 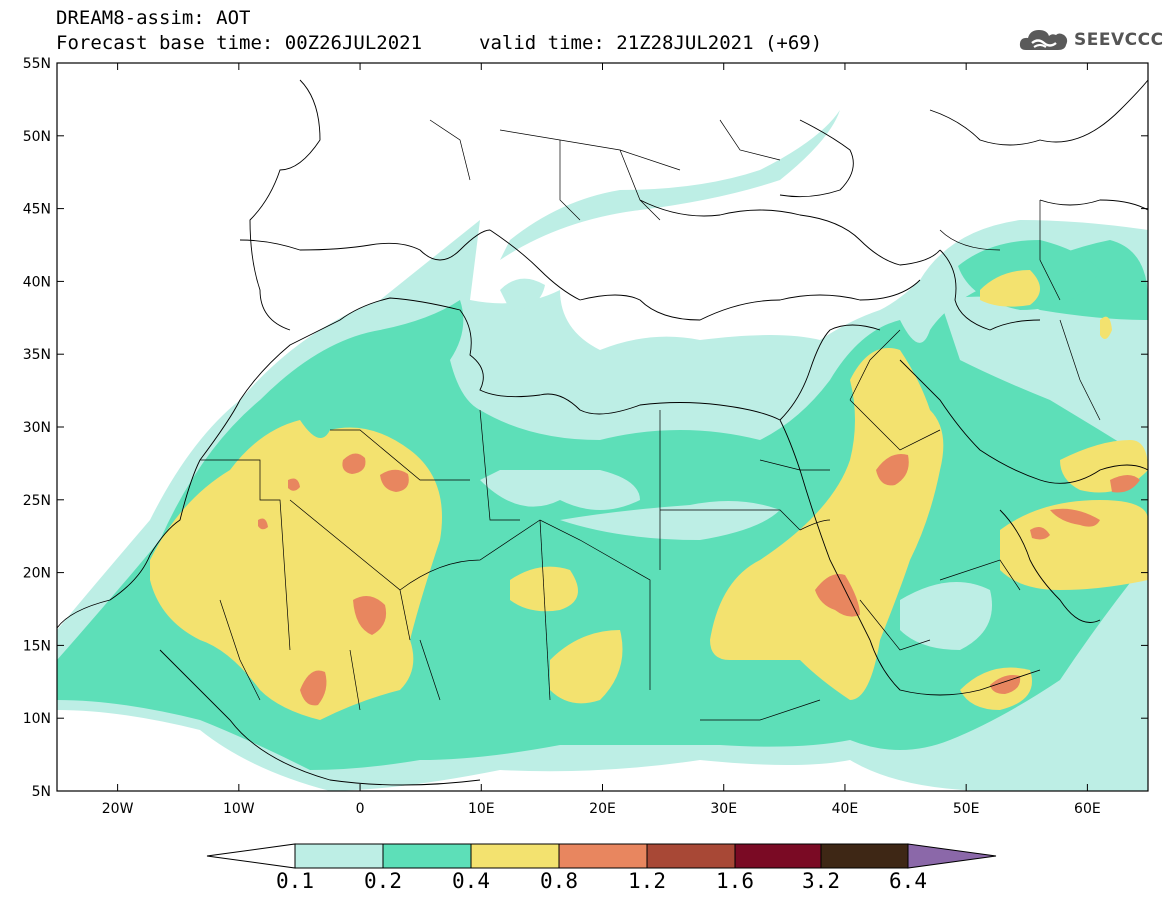 I want to click on lon-tick-label: 50E, so click(x=966, y=809).